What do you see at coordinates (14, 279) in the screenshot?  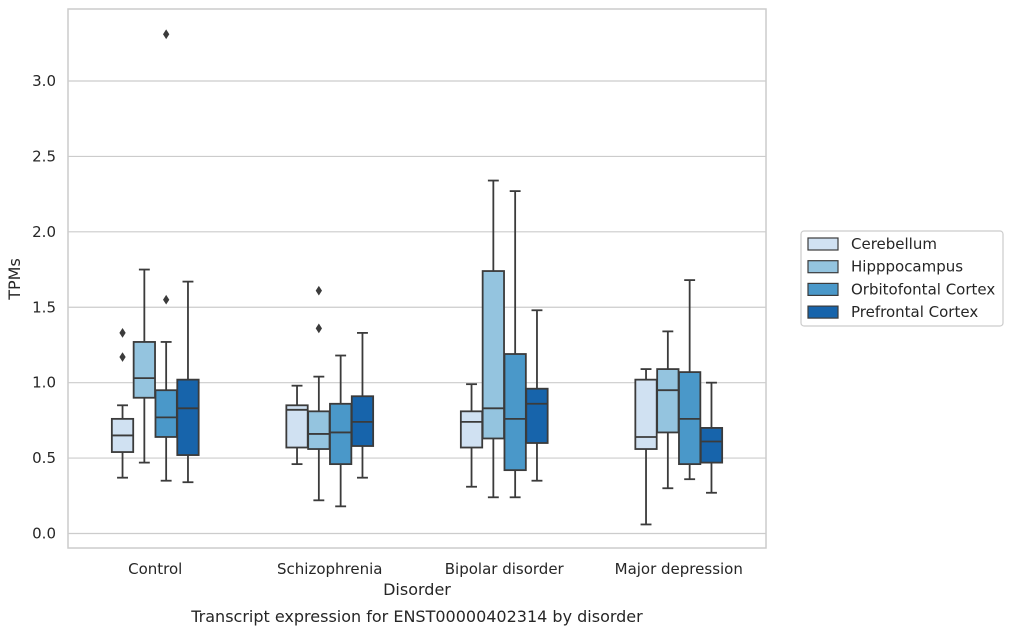 I see `y-axis-title: TPMs` at bounding box center [14, 279].